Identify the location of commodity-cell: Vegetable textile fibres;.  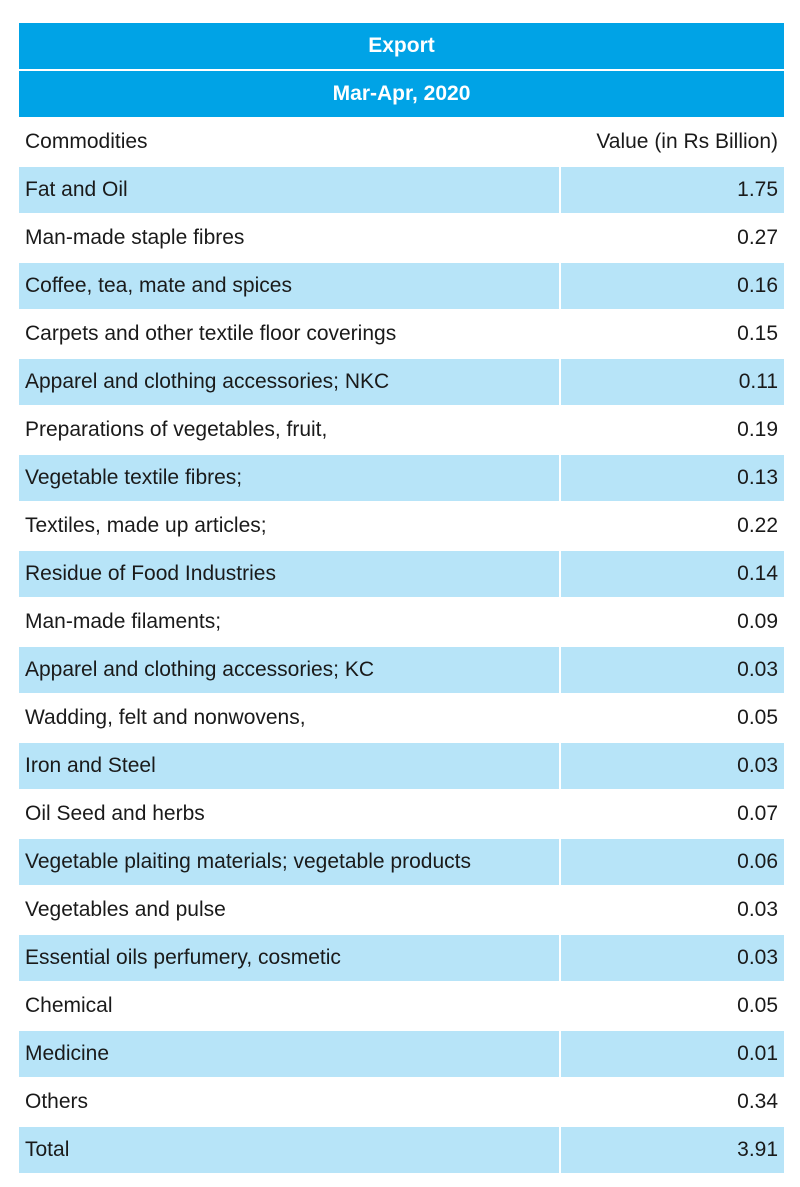
(289, 478).